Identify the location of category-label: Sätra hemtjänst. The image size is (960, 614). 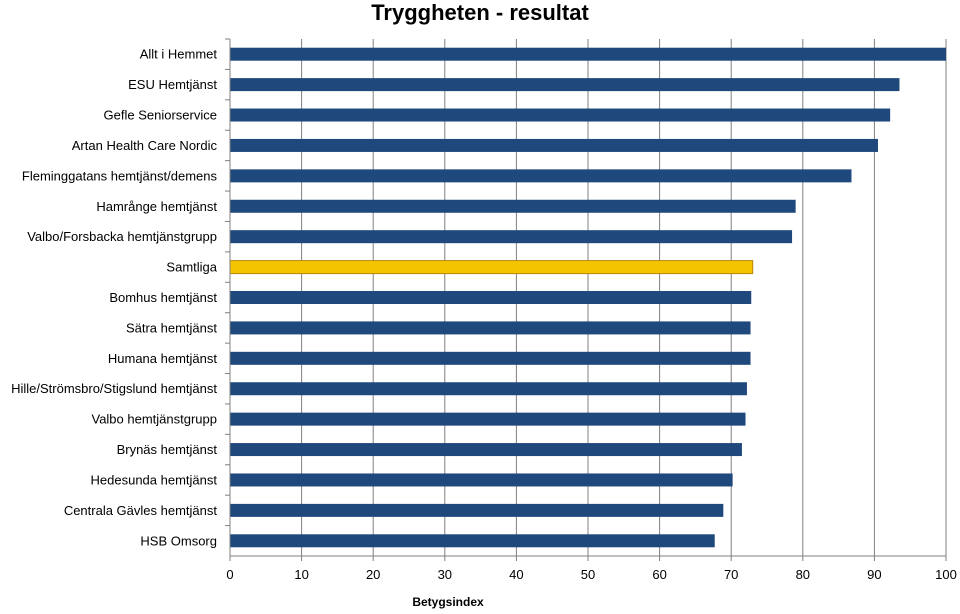
(171, 327).